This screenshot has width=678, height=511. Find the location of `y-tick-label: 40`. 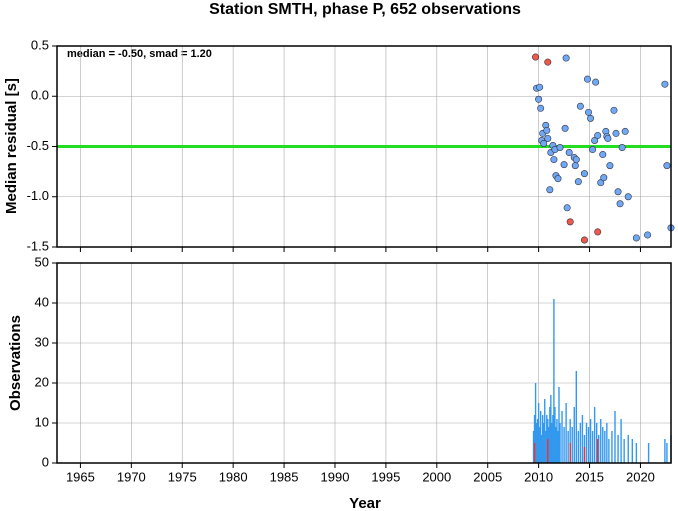

y-tick-label: 40 is located at coordinates (42, 301).